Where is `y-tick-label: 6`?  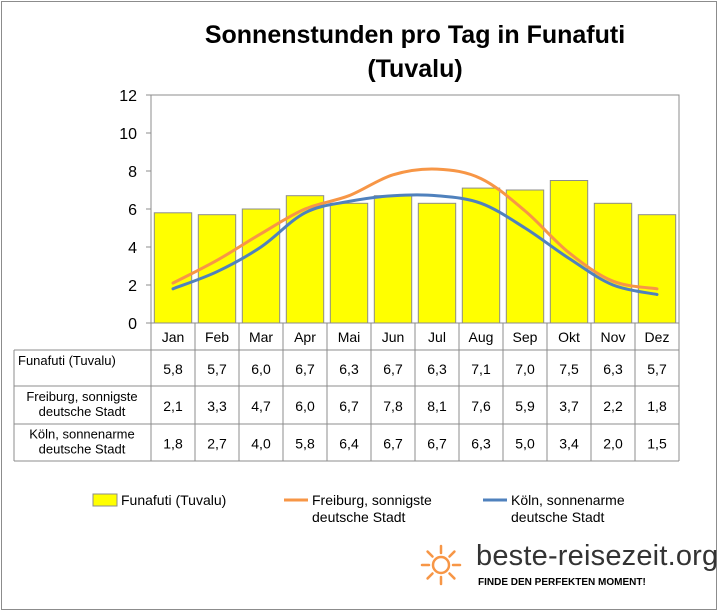
y-tick-label: 6 is located at coordinates (132, 210).